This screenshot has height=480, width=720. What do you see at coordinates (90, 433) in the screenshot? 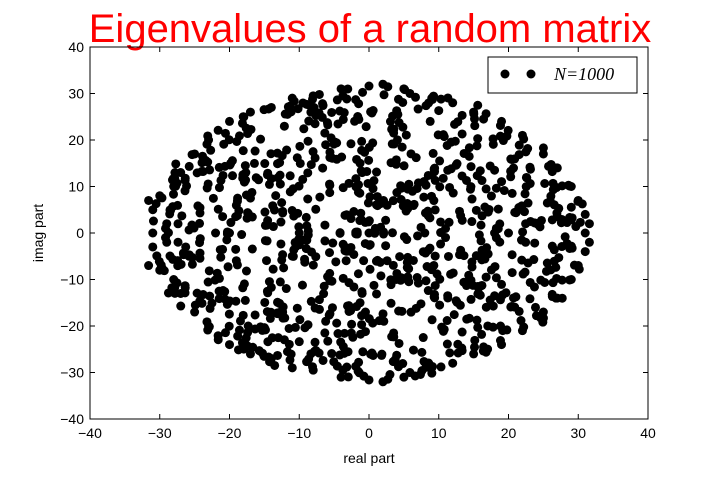
I see `x-tick-label: −40` at bounding box center [90, 433].